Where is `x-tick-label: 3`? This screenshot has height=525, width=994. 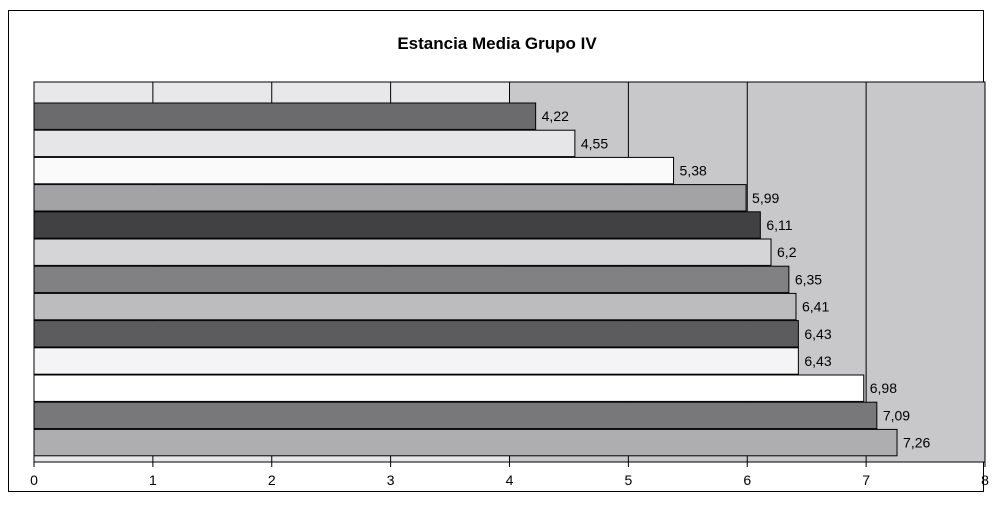
x-tick-label: 3 is located at coordinates (391, 480).